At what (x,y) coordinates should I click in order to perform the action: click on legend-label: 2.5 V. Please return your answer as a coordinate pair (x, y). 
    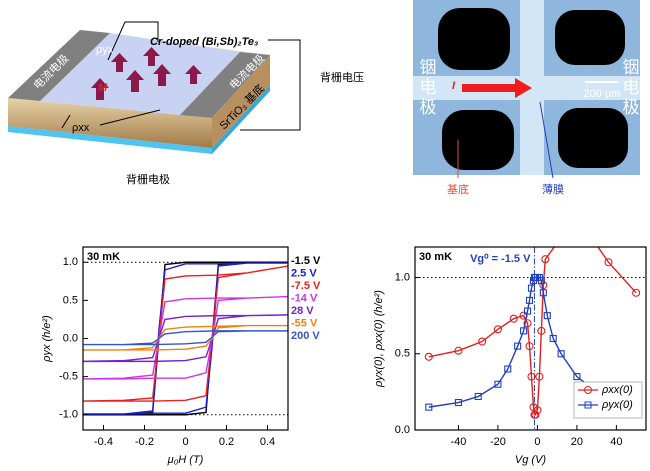
    Looking at the image, I should click on (304, 273).